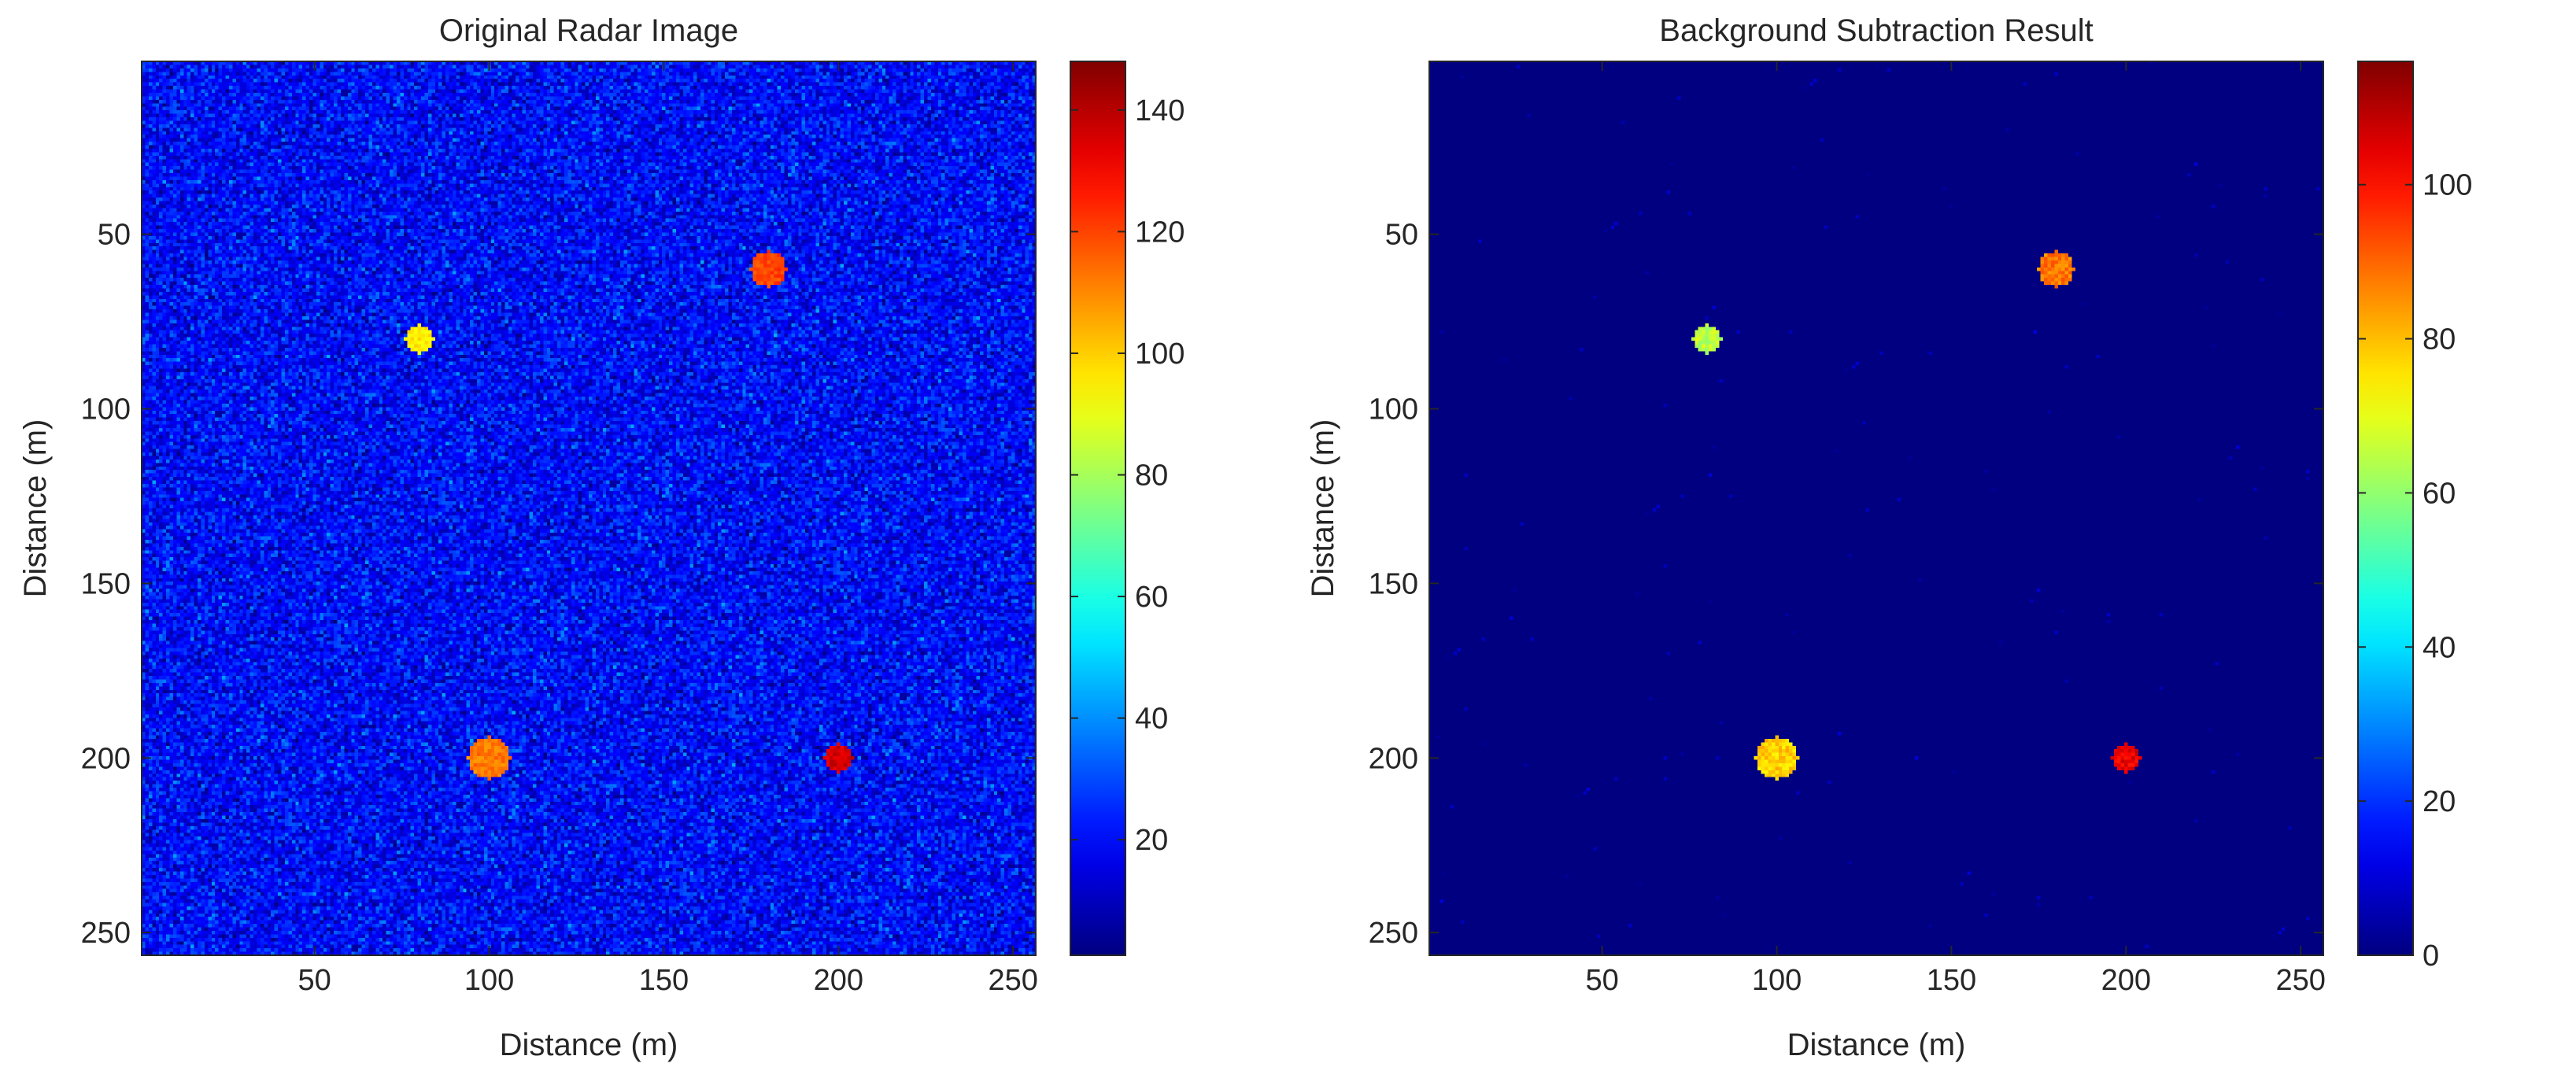 The height and width of the screenshot is (1078, 2576). I want to click on colorbar-ticks: 0 20 40 60 80 100, so click(2415, 571).